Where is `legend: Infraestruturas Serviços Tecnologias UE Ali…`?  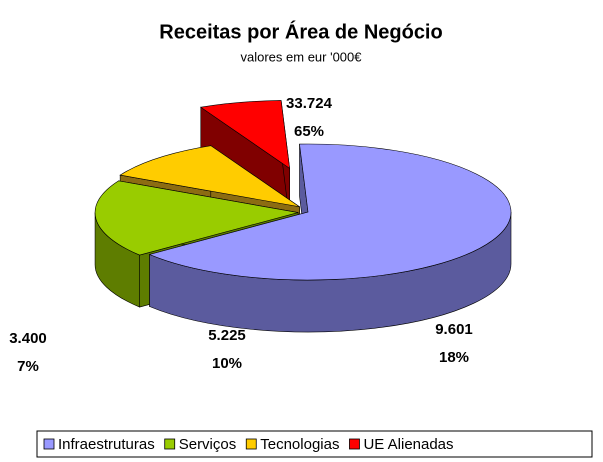 legend: Infraestruturas Serviços Tecnologias UE Ali… is located at coordinates (248, 444).